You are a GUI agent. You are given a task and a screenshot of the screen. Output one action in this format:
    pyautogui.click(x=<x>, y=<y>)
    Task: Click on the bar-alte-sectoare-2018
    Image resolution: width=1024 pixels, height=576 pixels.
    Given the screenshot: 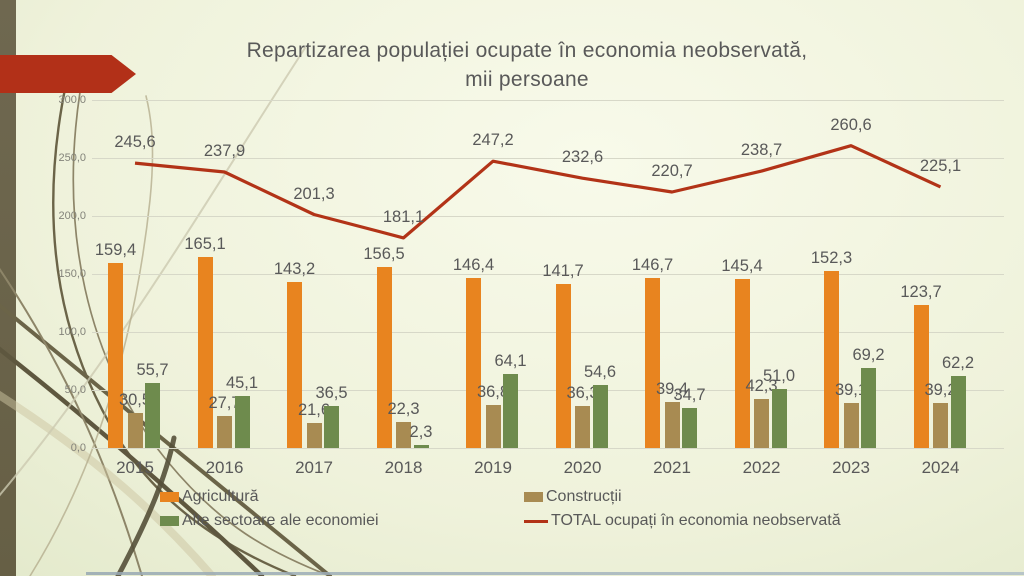 What is the action you would take?
    pyautogui.click(x=421, y=446)
    